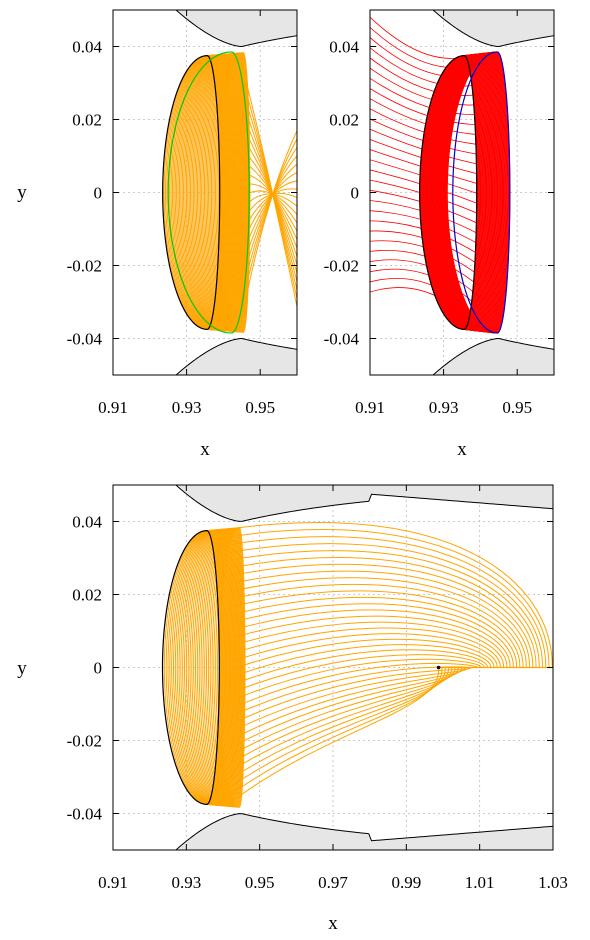 The width and height of the screenshot is (590, 940). What do you see at coordinates (462, 449) in the screenshot?
I see `x-axis-label-top-right: x` at bounding box center [462, 449].